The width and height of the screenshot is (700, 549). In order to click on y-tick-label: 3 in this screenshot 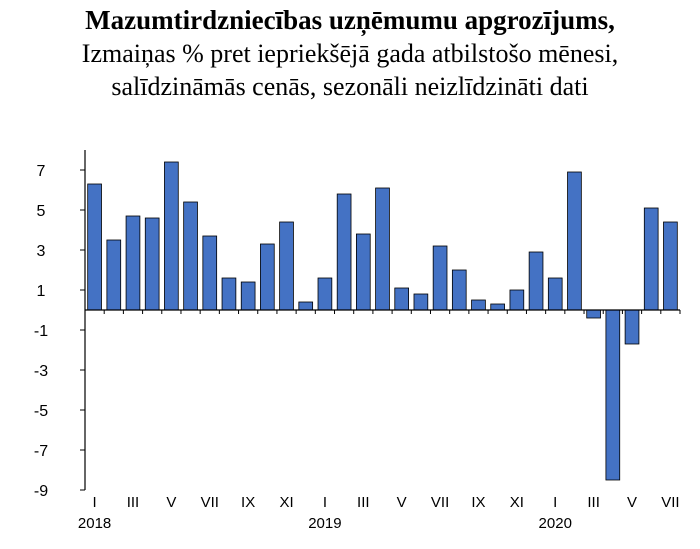, I will do `click(41, 251)`.